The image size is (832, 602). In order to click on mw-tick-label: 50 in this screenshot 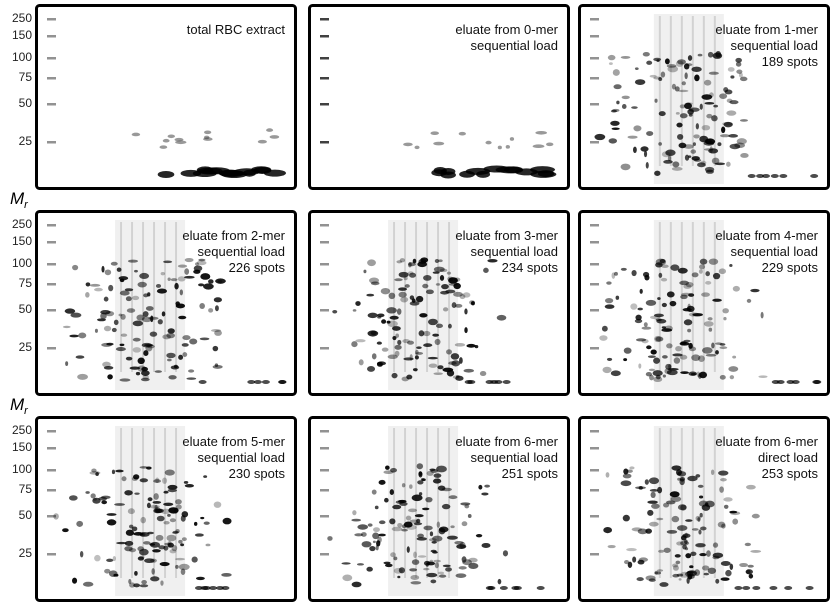, I will do `click(26, 309)`.